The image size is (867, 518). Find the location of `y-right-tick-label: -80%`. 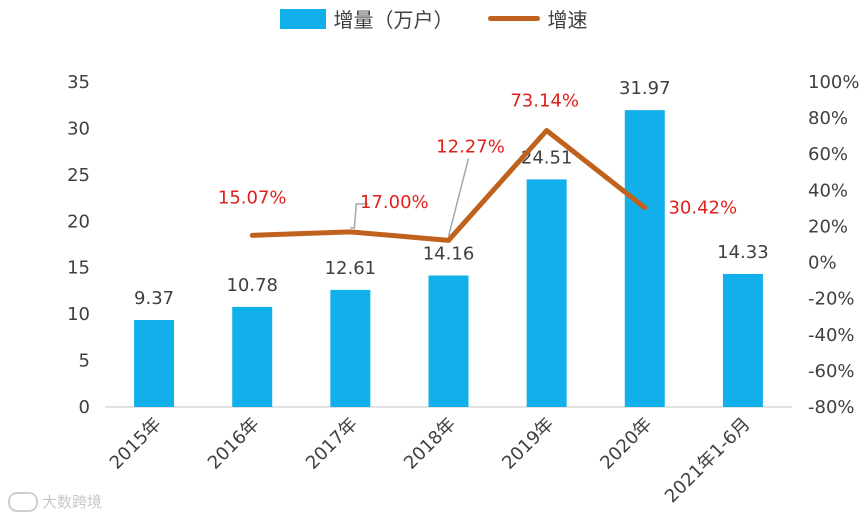

y-right-tick-label: -80% is located at coordinates (831, 407).